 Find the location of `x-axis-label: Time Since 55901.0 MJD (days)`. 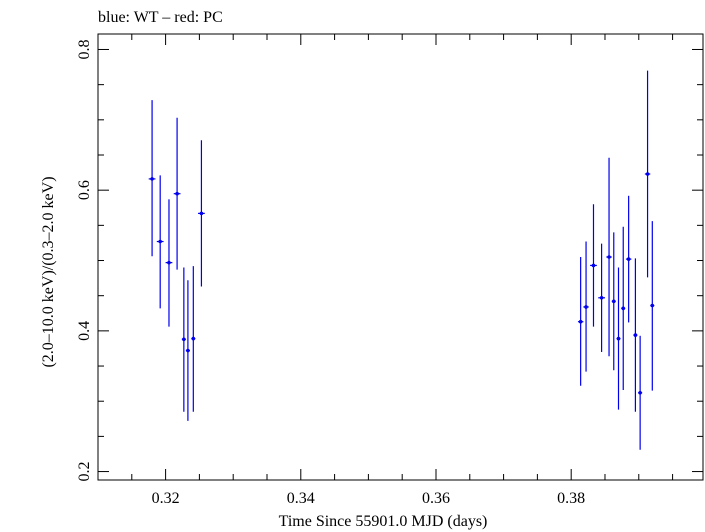

x-axis-label: Time Since 55901.0 MJD (days) is located at coordinates (383, 521).